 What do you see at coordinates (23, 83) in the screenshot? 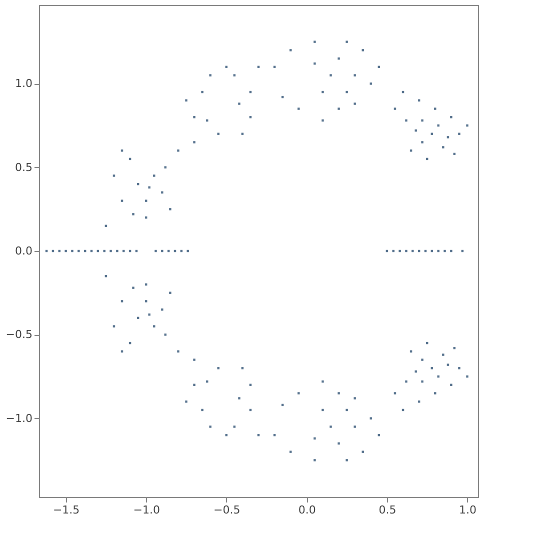
I see `y-tick-label: 1.0` at bounding box center [23, 83].